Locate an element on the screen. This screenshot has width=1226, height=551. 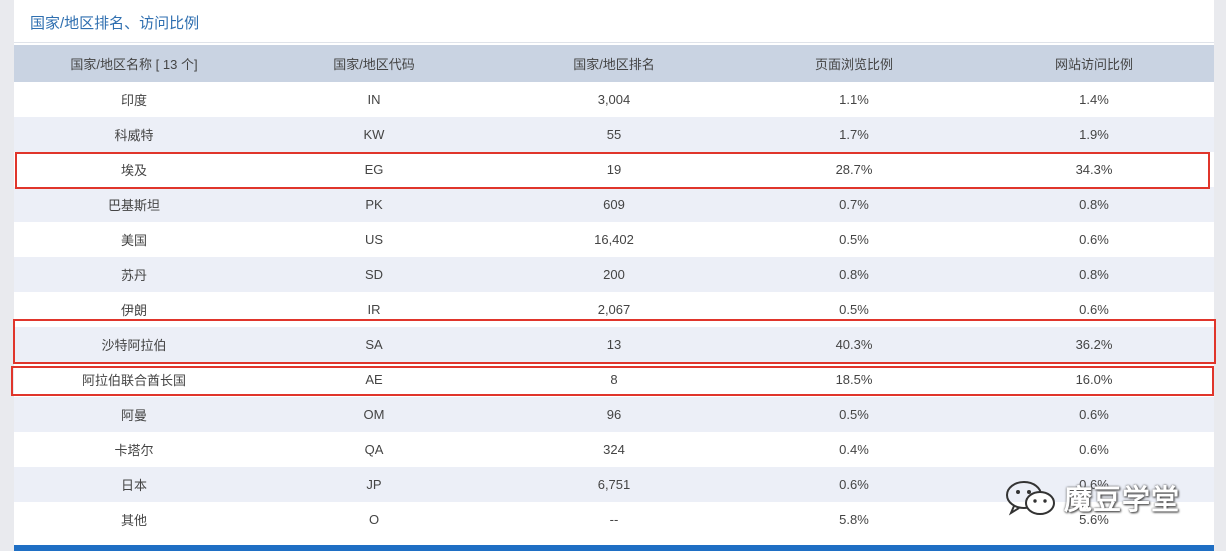
cell-country-name: 伊朗 is located at coordinates (134, 309).